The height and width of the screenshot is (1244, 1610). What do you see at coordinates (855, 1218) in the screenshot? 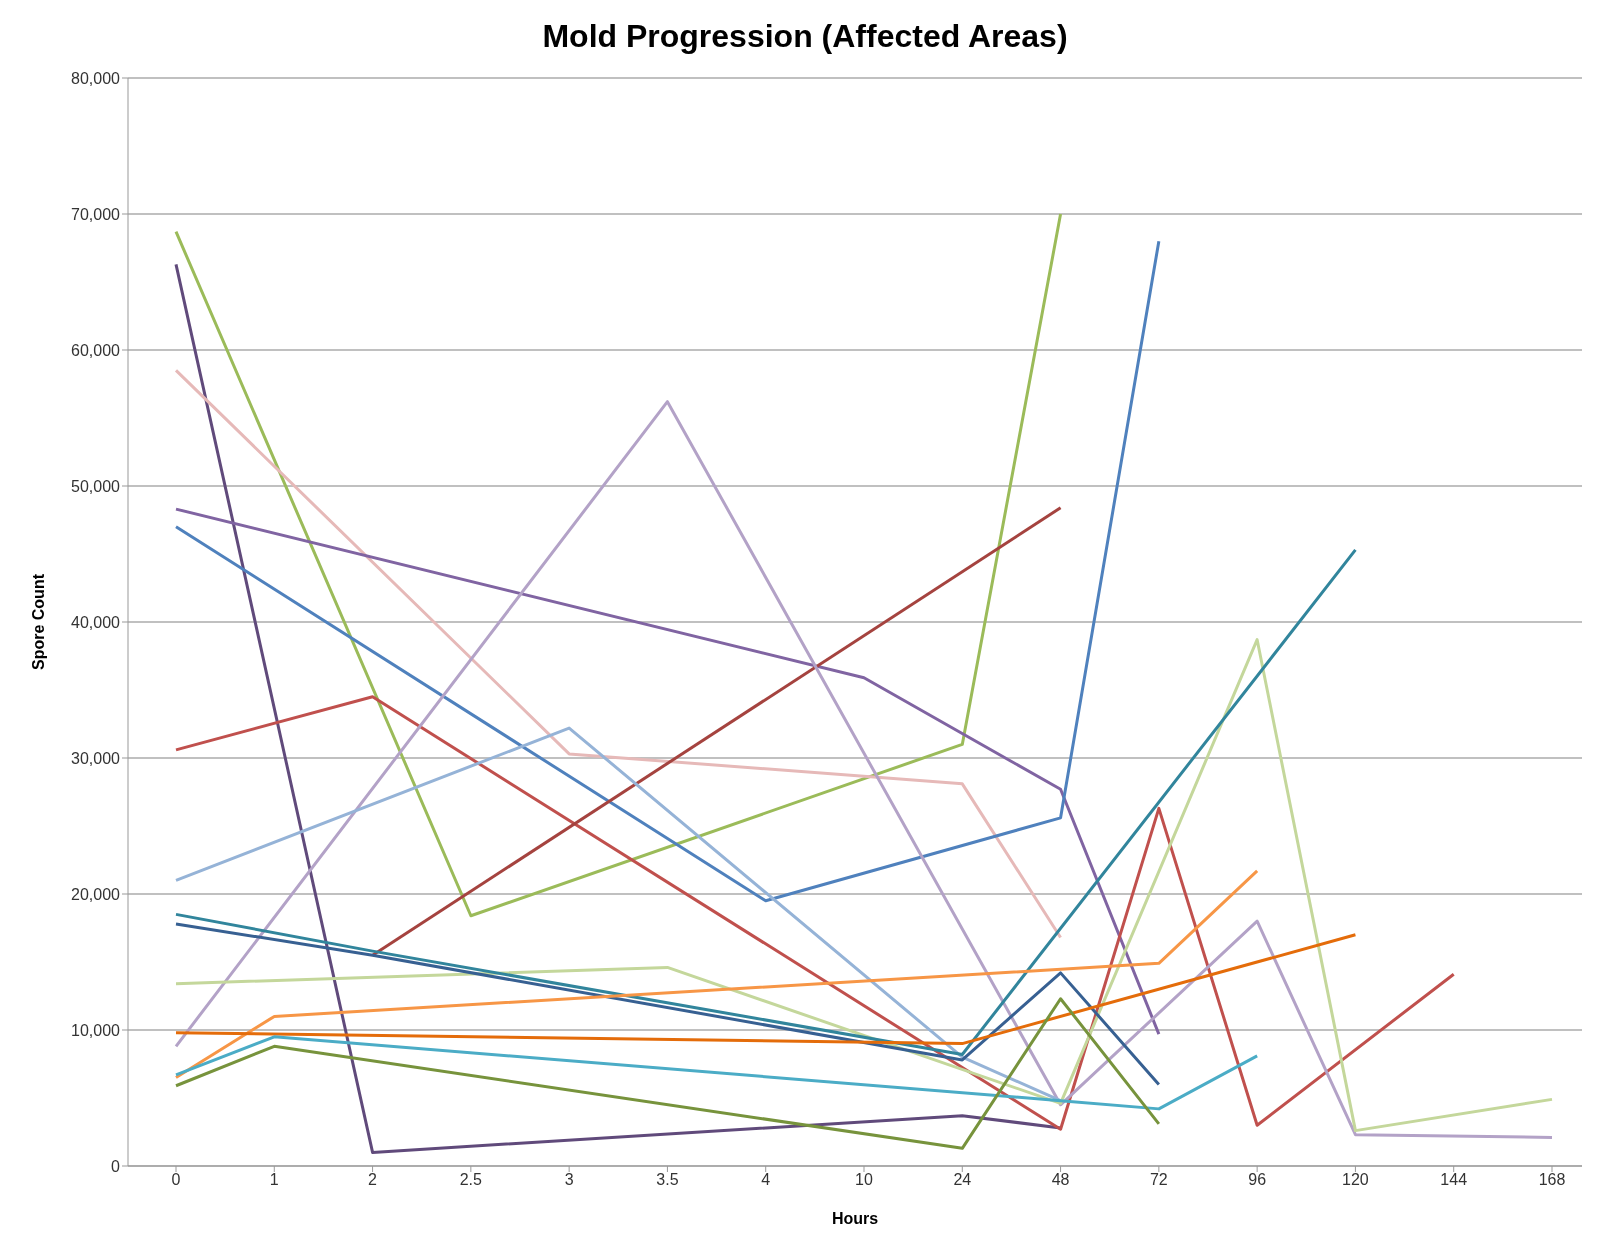
I see `x-axis-title: Hours` at bounding box center [855, 1218].